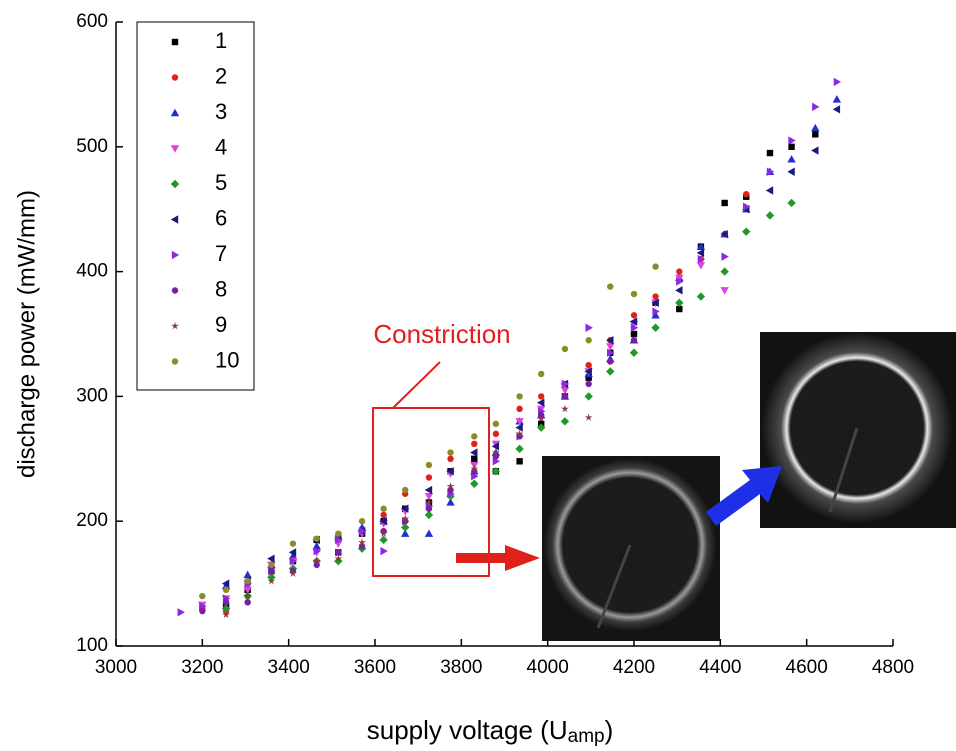  I want to click on legend-item: 6, so click(198, 217).